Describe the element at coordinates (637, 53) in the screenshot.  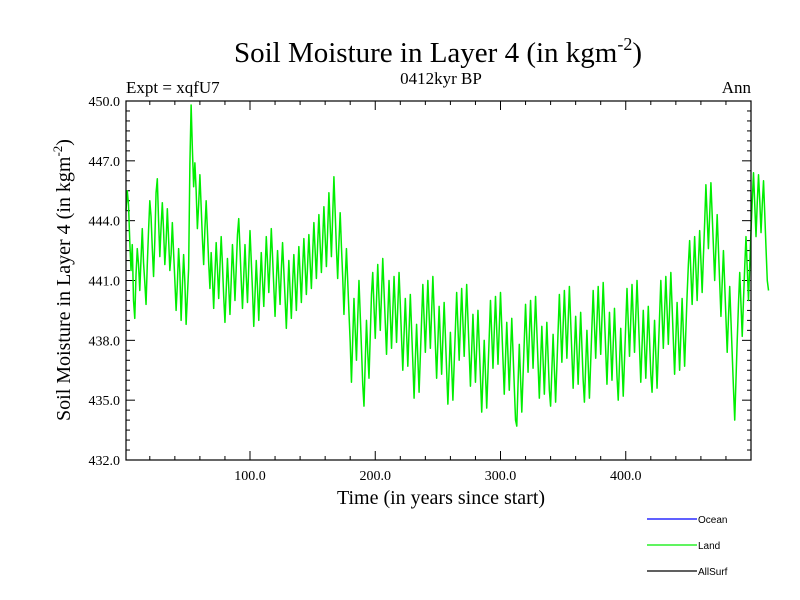
I see `chart-title-close: )` at that location.